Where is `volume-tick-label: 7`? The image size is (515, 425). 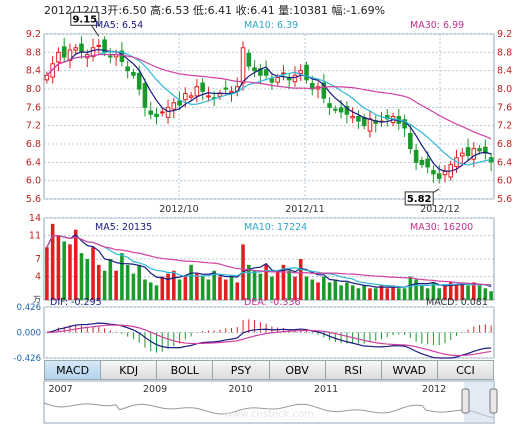
volume-tick-label: 7 is located at coordinates (38, 259).